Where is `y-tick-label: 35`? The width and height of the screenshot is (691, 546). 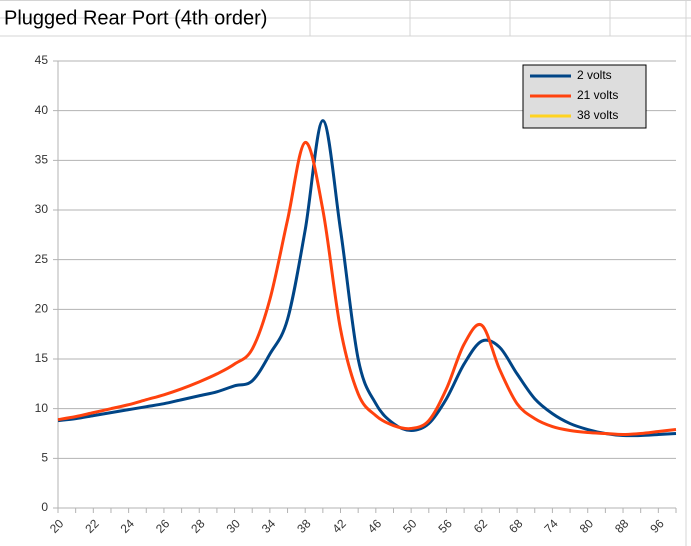
y-tick-label: 35 is located at coordinates (42, 160).